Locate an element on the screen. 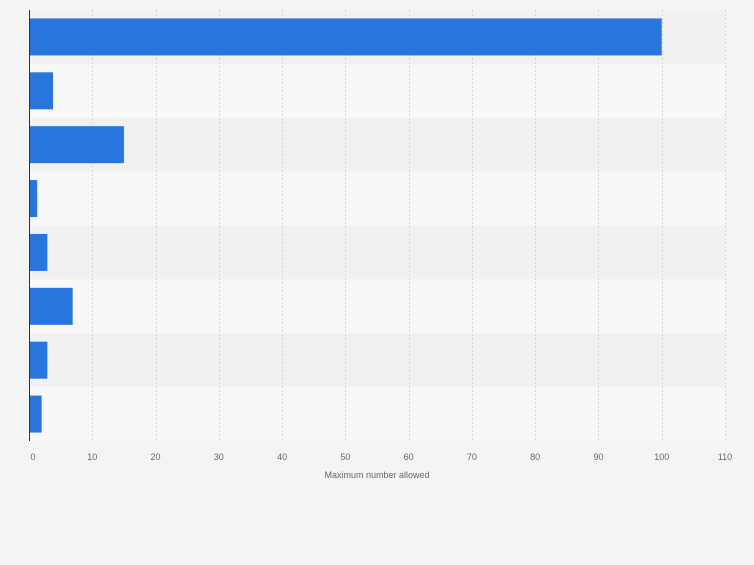 This screenshot has height=565, width=754. x-tick-label: 10 is located at coordinates (92, 457).